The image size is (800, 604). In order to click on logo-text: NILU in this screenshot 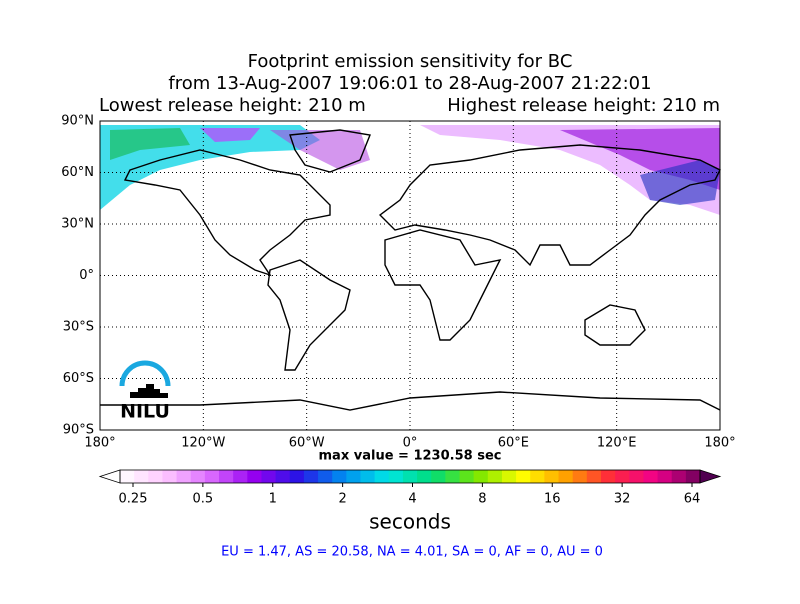, I will do `click(145, 412)`.